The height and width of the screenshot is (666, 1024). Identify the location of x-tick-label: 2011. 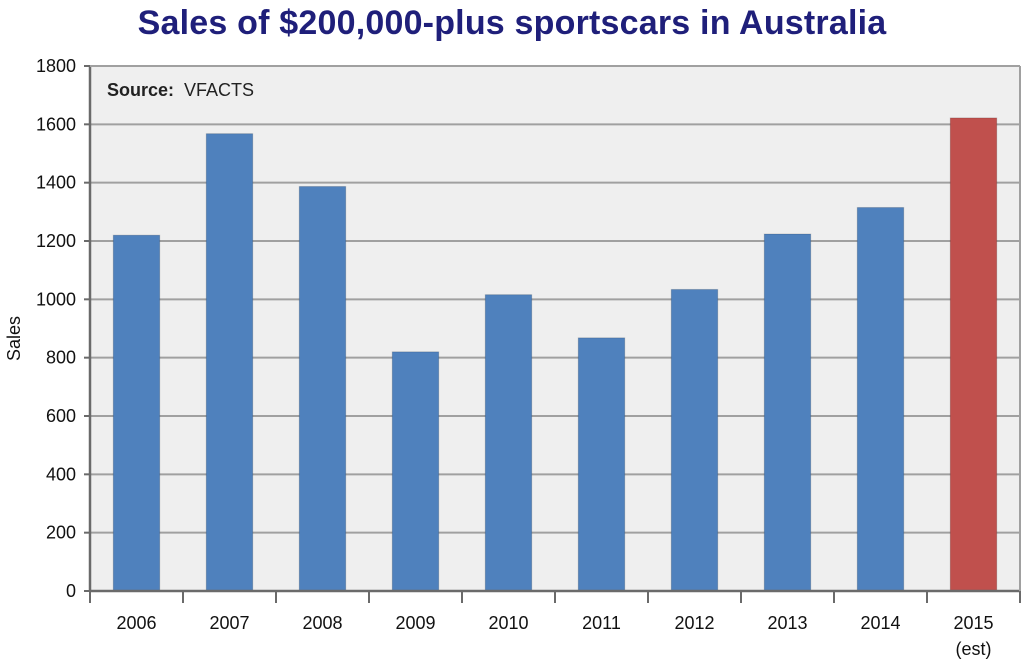
(601, 623).